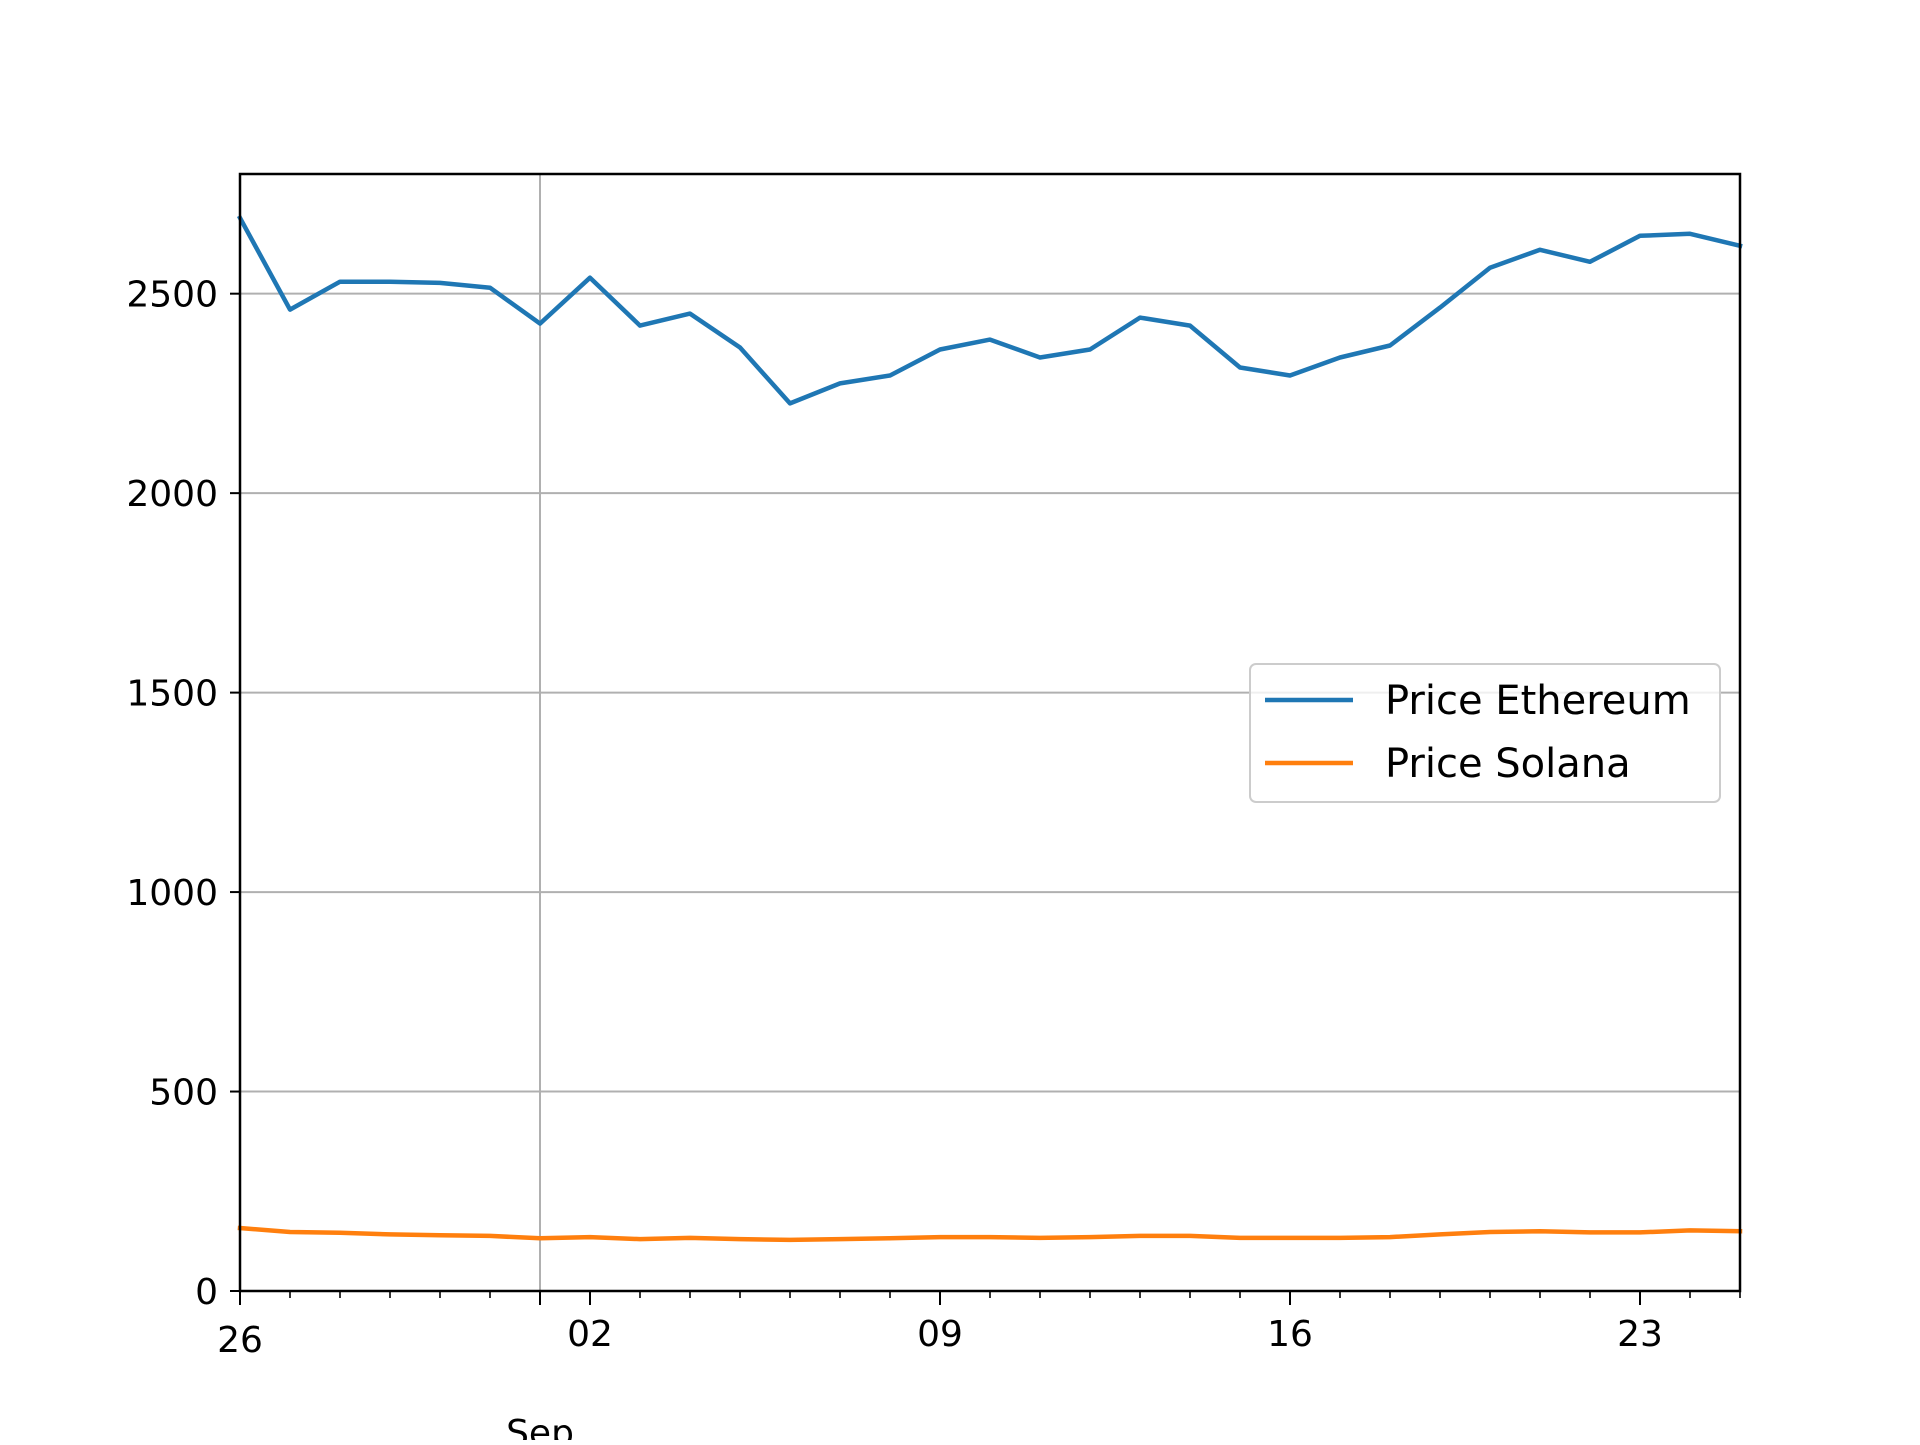  Describe the element at coordinates (1538, 701) in the screenshot. I see `legend-label: Price Ethereum` at that location.